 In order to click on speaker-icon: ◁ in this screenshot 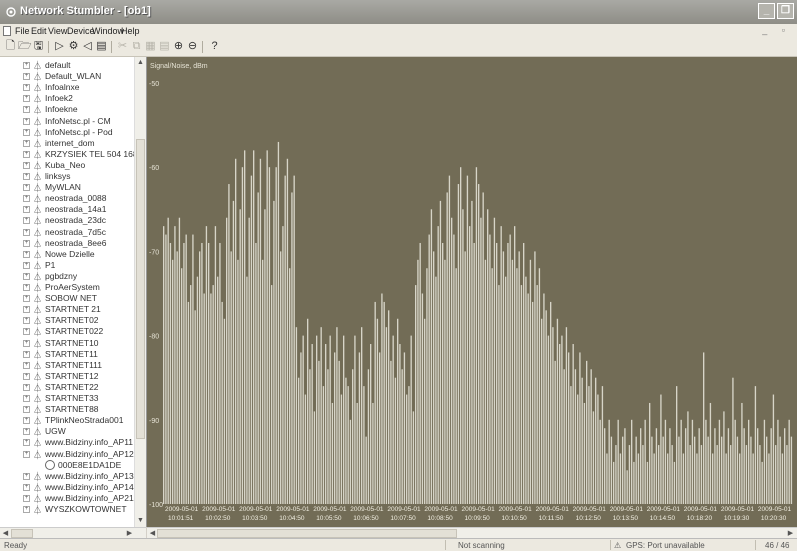, I will do `click(87, 46)`.